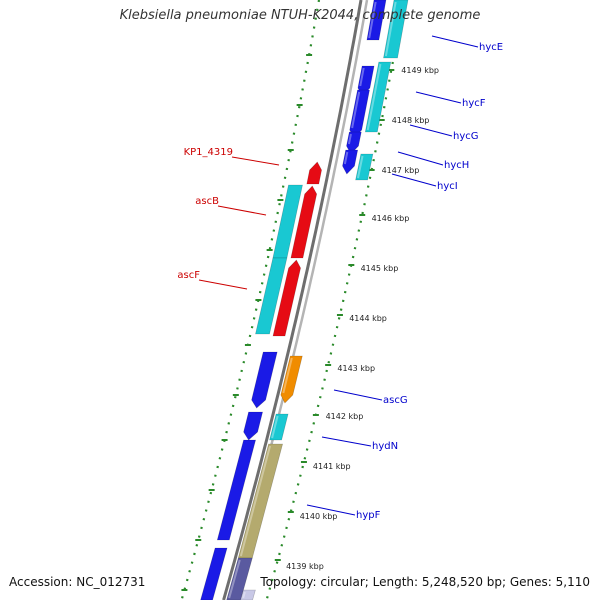  I want to click on accession-text: Accession: NC_012731, so click(77, 582).